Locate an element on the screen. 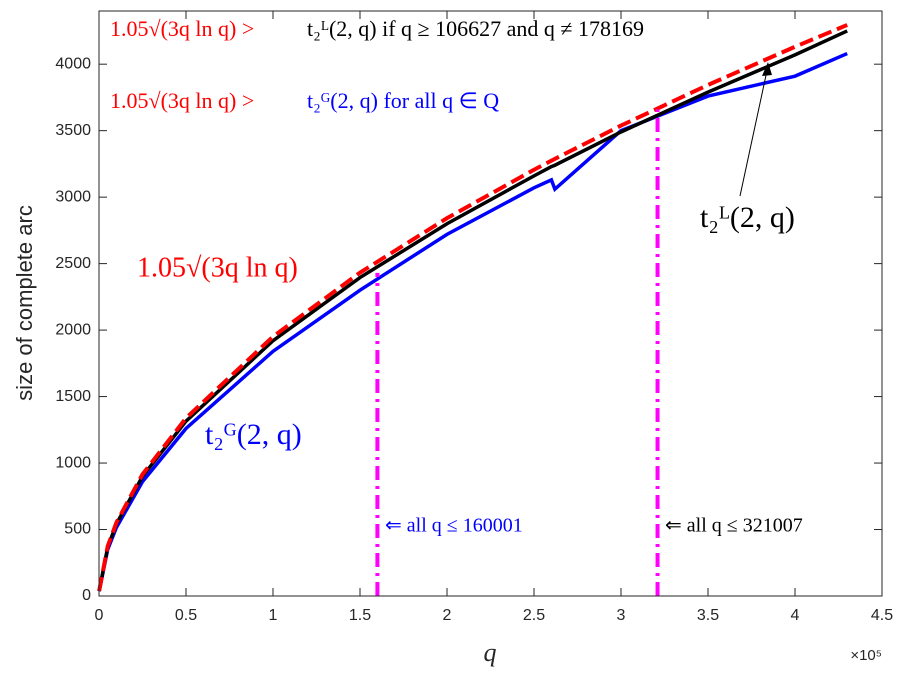  x-tick-label: 2.5 is located at coordinates (534, 615).